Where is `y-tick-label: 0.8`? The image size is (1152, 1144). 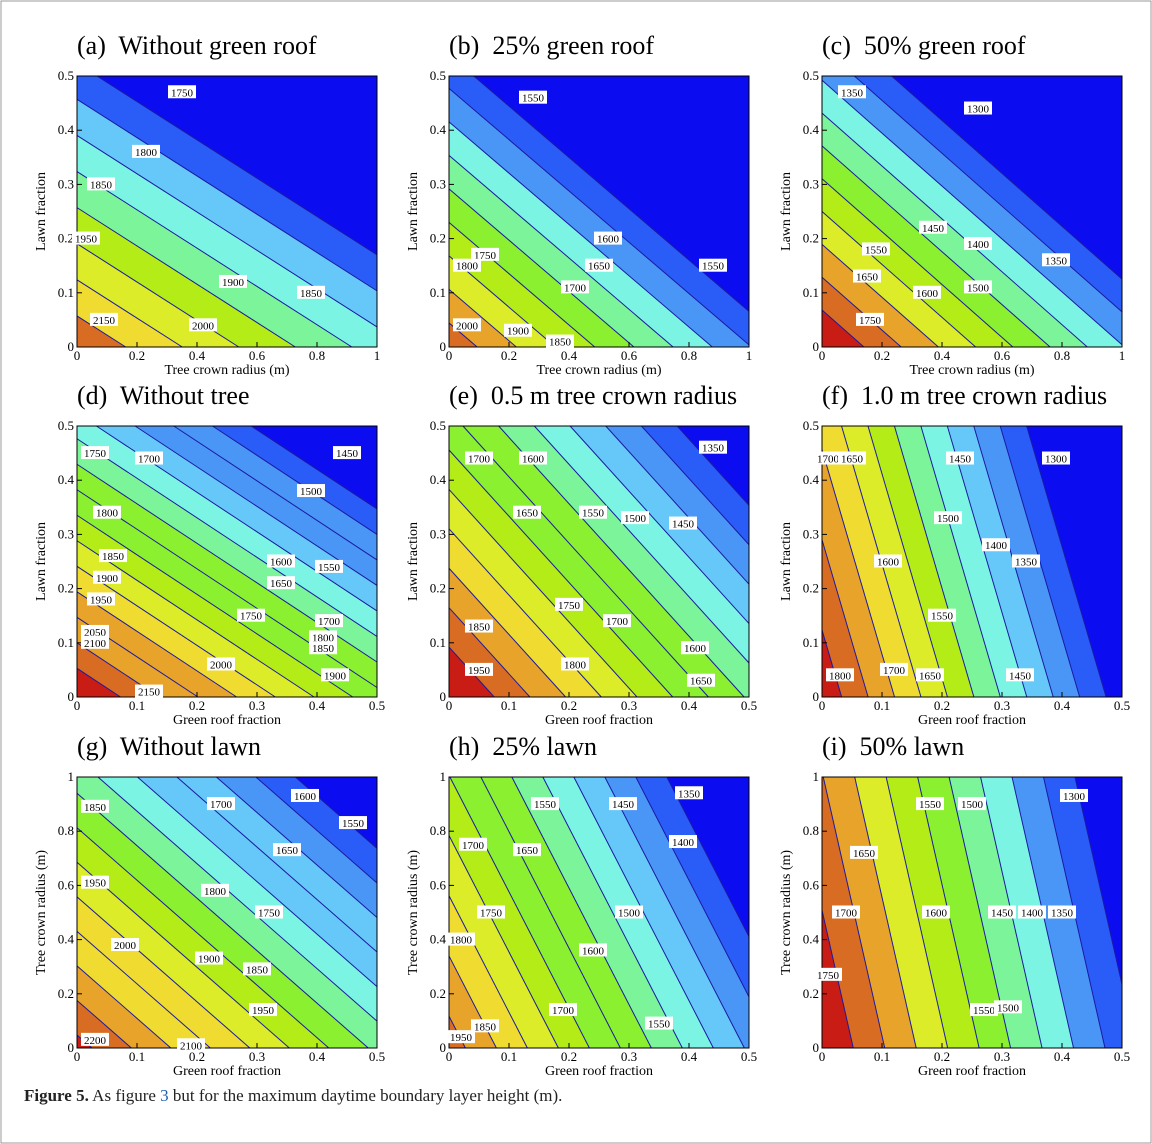
y-tick-label: 0.8 is located at coordinates (811, 830).